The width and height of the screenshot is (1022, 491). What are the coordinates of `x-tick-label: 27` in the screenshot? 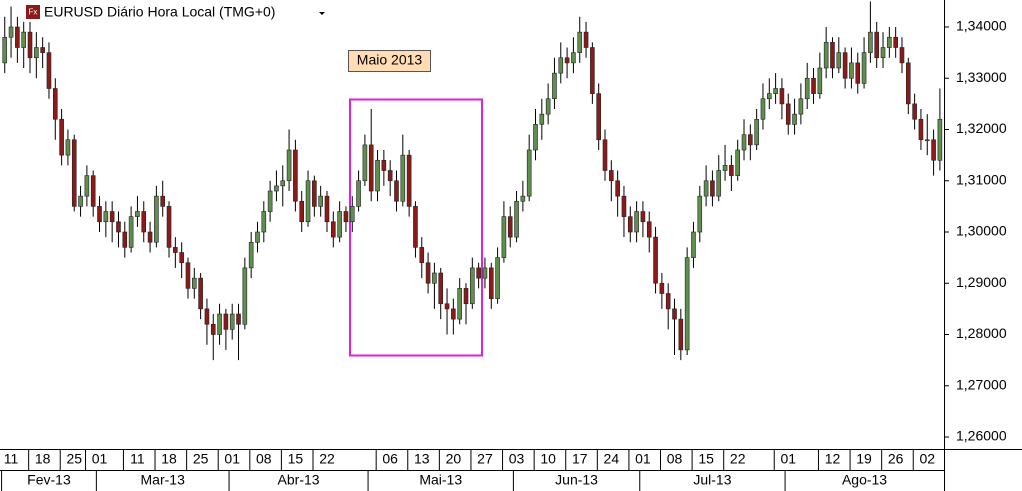 It's located at (485, 459).